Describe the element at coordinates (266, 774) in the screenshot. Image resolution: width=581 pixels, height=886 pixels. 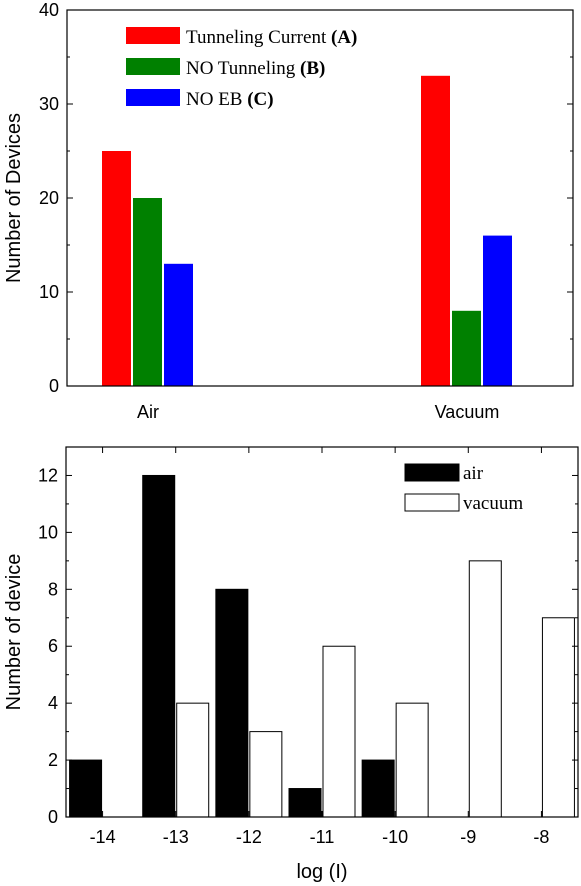
I see `bar-vacuum--12` at that location.